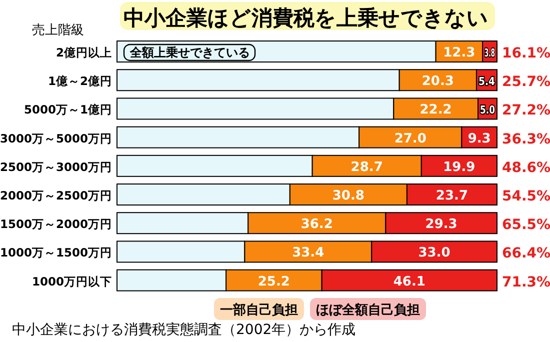  What do you see at coordinates (72, 281) in the screenshot?
I see `y-tick-label: 1000万円以下` at bounding box center [72, 281].